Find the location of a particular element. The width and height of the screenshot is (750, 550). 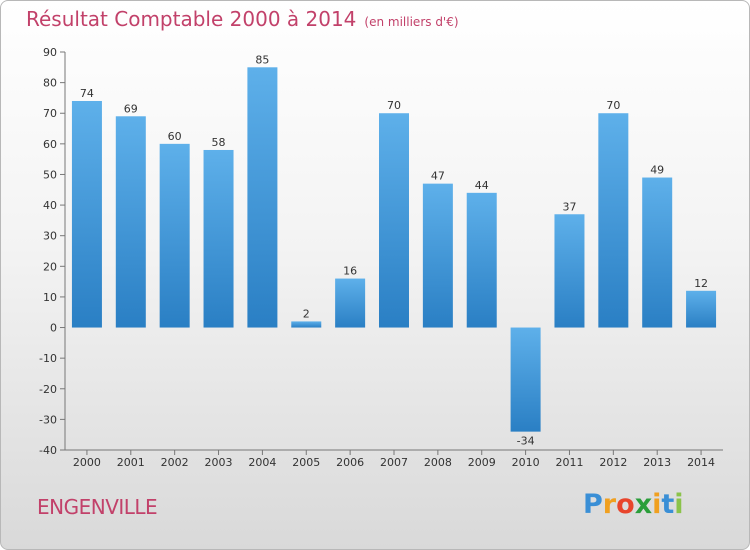

bar-2010 is located at coordinates (525, 379).